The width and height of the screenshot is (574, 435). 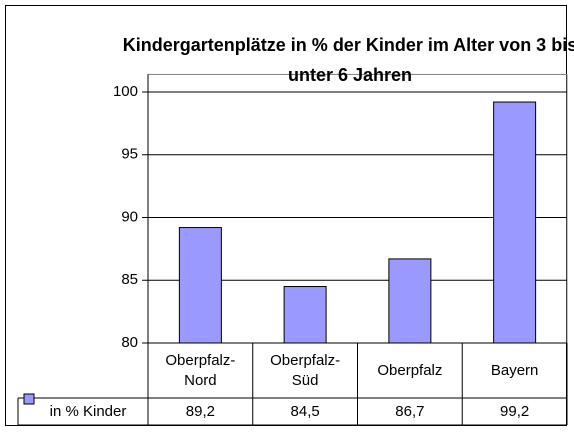 What do you see at coordinates (305, 411) in the screenshot?
I see `data-label: 84,5` at bounding box center [305, 411].